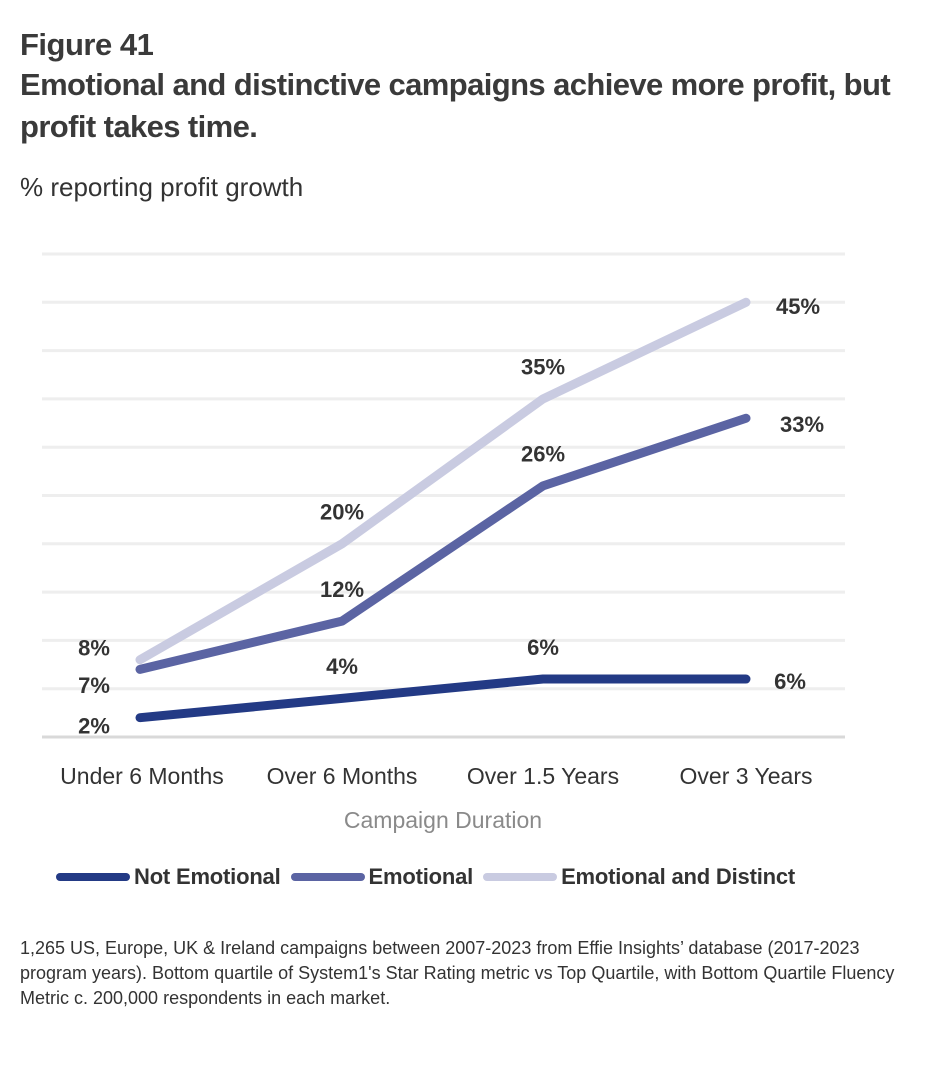 This screenshot has width=930, height=1066. What do you see at coordinates (543, 776) in the screenshot?
I see `x-tick-label: Over 1.5 Years` at bounding box center [543, 776].